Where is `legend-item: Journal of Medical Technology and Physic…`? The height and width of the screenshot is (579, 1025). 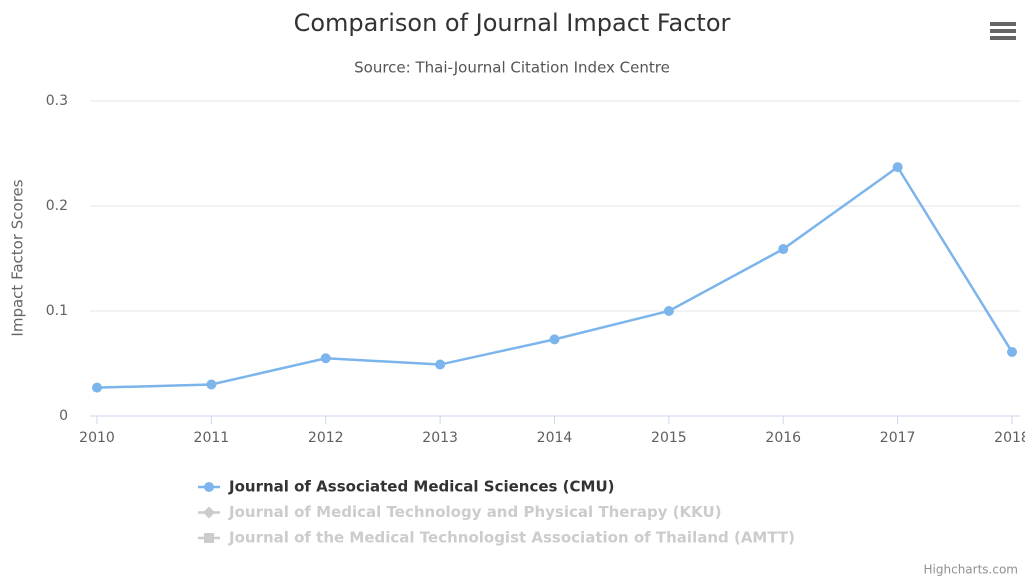
legend-item: Journal of Medical Technology and Physic… is located at coordinates (475, 512).